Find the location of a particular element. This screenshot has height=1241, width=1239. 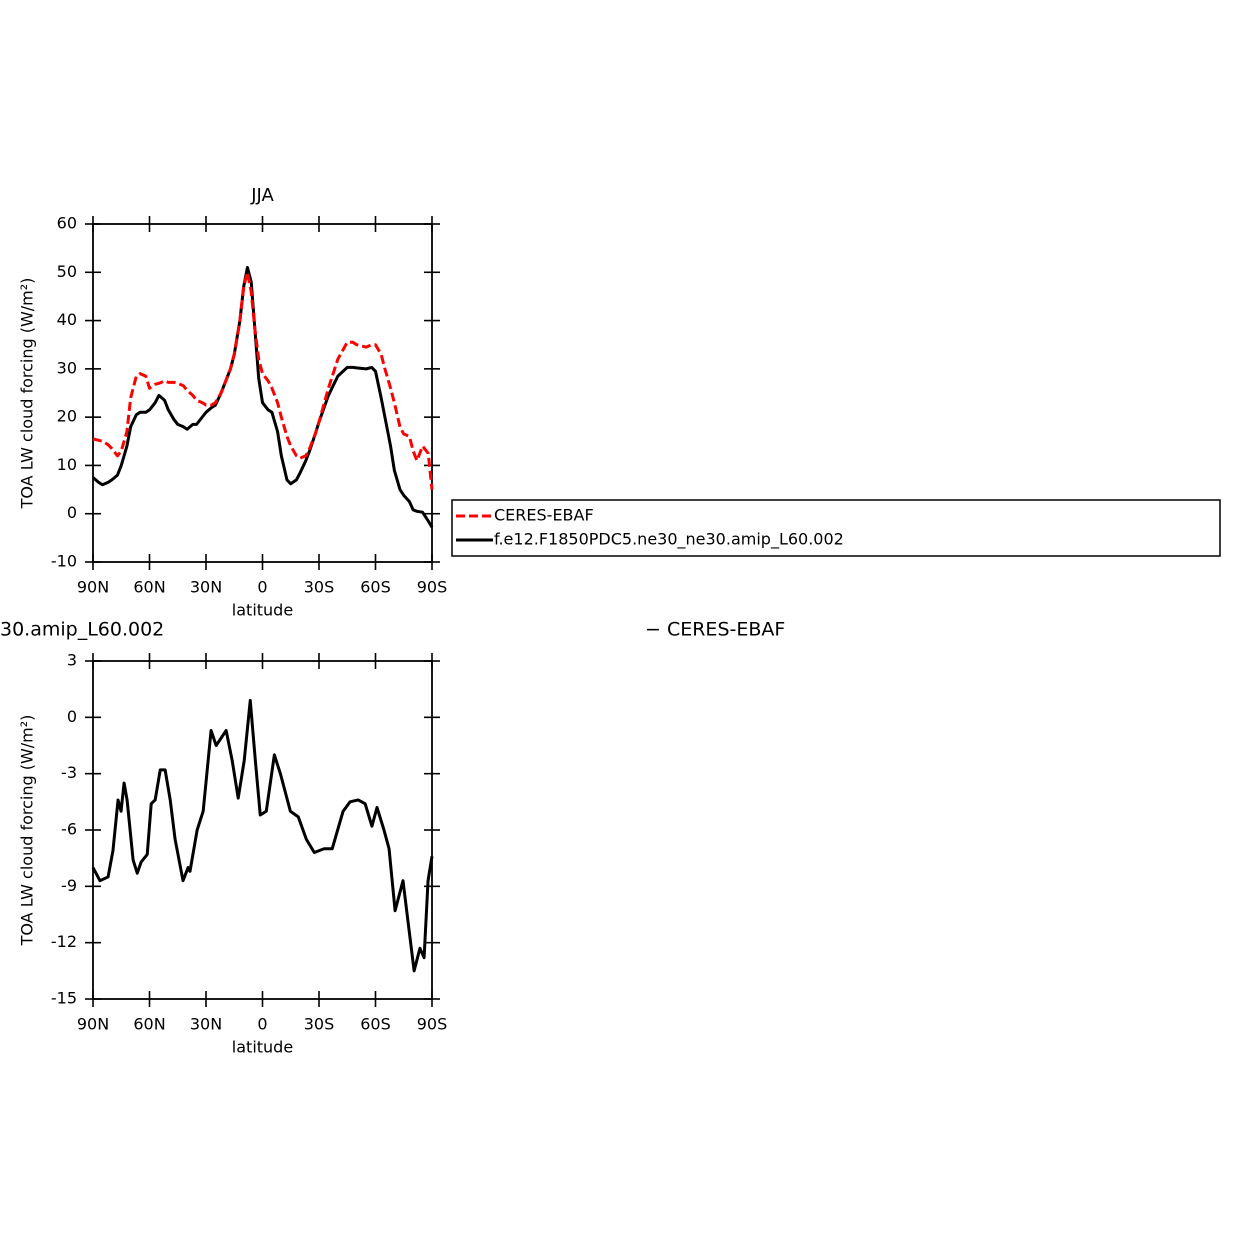

y-tick-label: -3 is located at coordinates (69, 772).